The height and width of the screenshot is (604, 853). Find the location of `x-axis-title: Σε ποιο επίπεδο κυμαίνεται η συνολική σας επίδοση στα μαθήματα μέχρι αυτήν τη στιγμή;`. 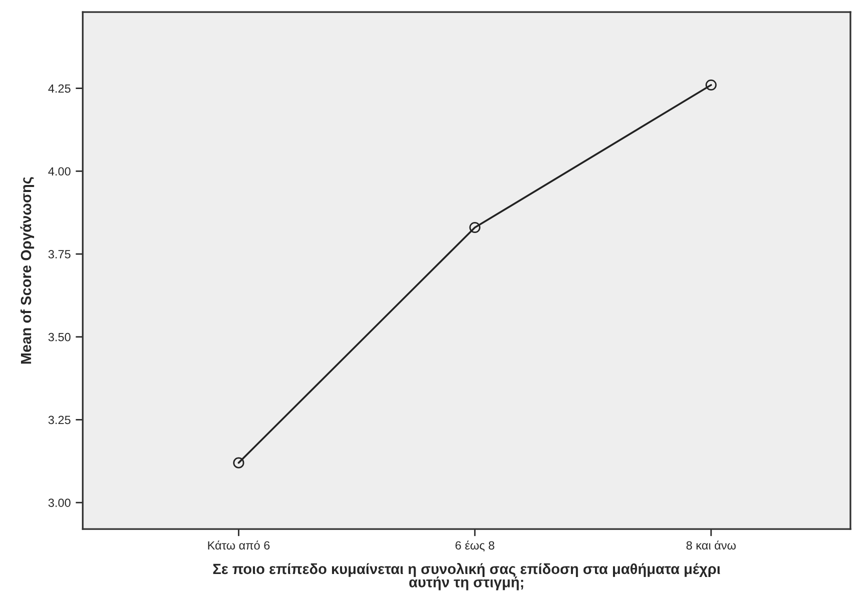

x-axis-title: Σε ποιο επίπεδο κυμαίνεται η συνολική σας επίδοση στα μαθήματα μέχρι αυτήν τη στιγμή; is located at coordinates (466, 576).